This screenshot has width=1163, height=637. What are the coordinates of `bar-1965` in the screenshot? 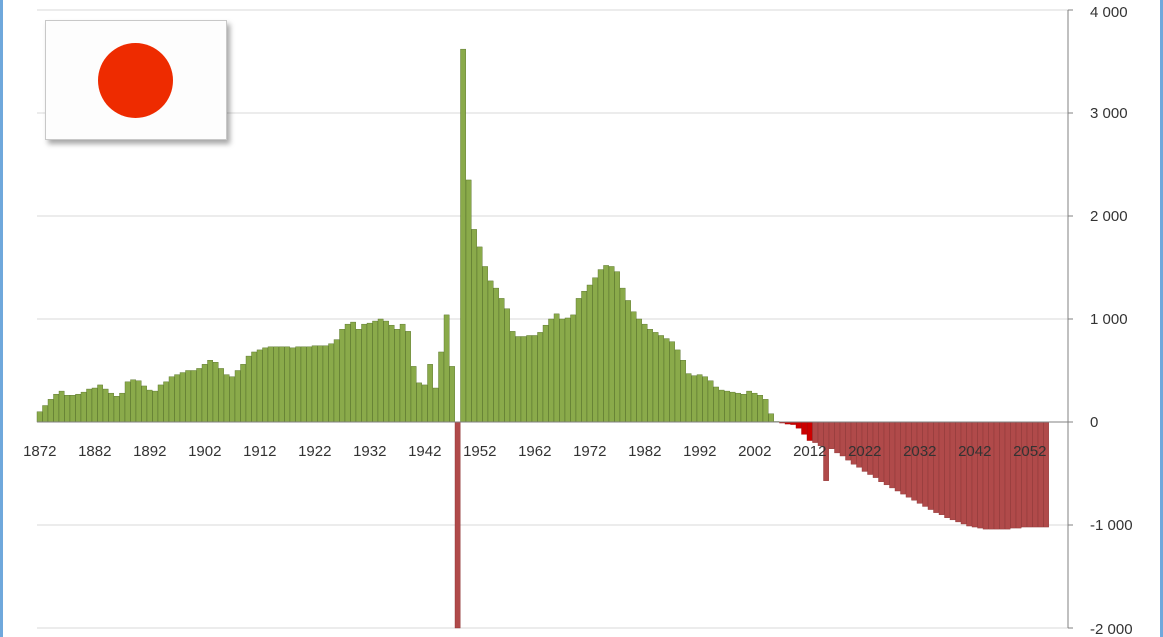 It's located at (551, 370).